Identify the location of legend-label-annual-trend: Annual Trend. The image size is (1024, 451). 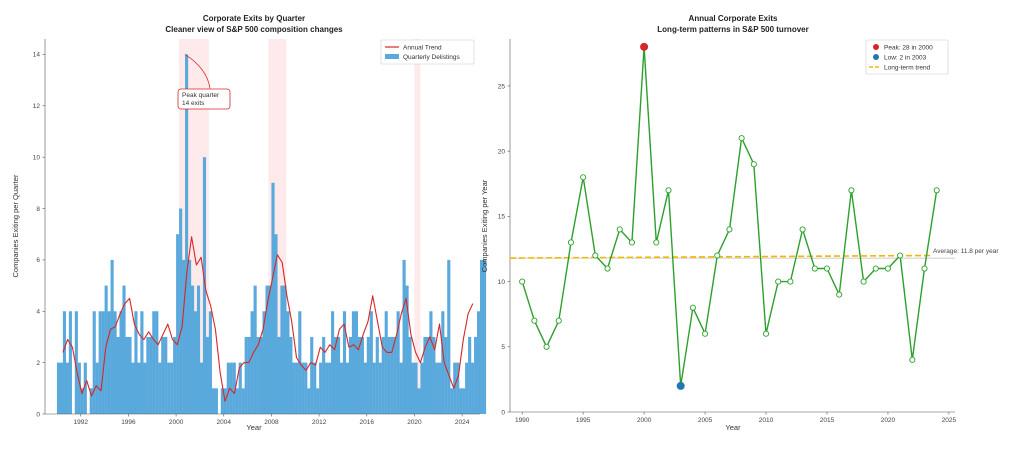
(422, 48).